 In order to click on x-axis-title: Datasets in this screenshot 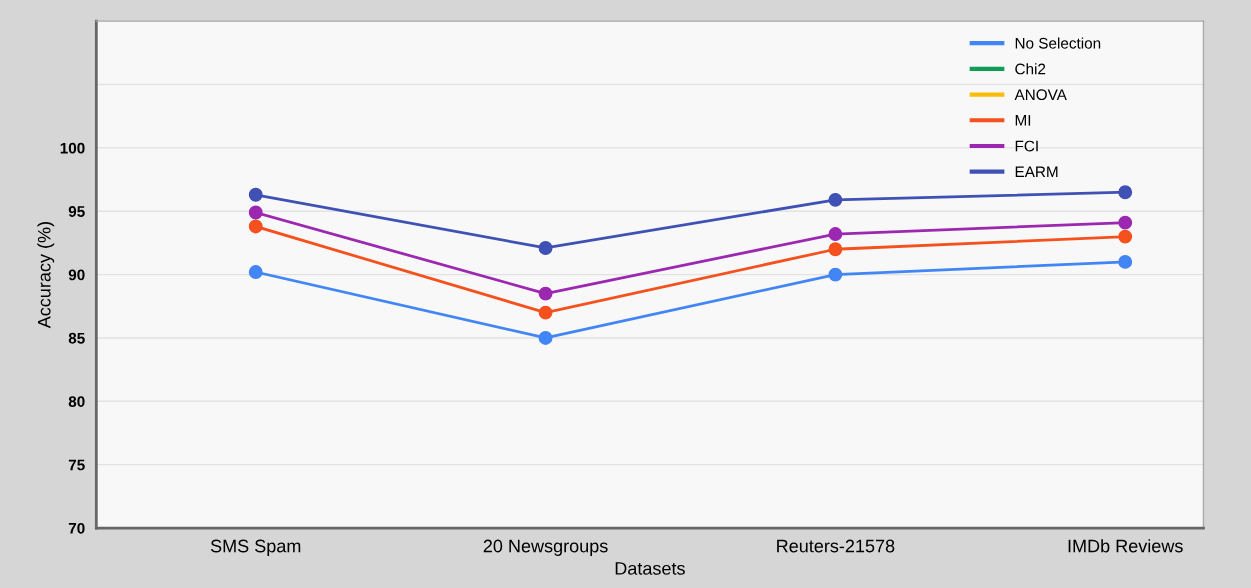, I will do `click(650, 568)`.